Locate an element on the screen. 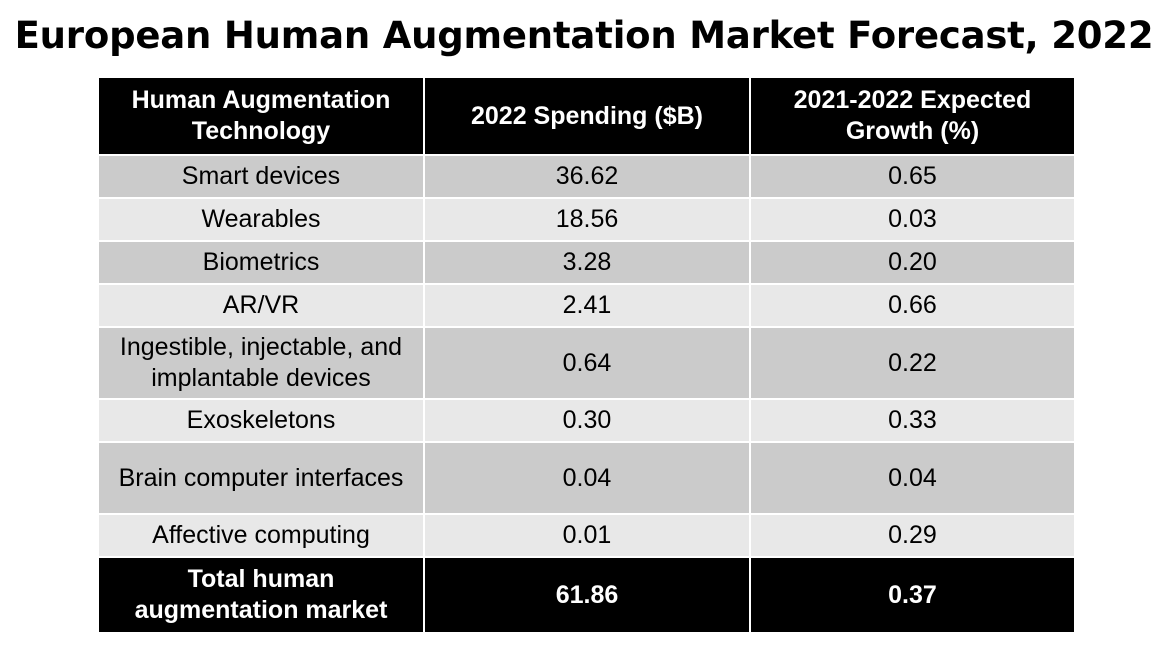 This screenshot has width=1168, height=667. table-row: Exoskeletons 0.30 0.33 is located at coordinates (586, 420).